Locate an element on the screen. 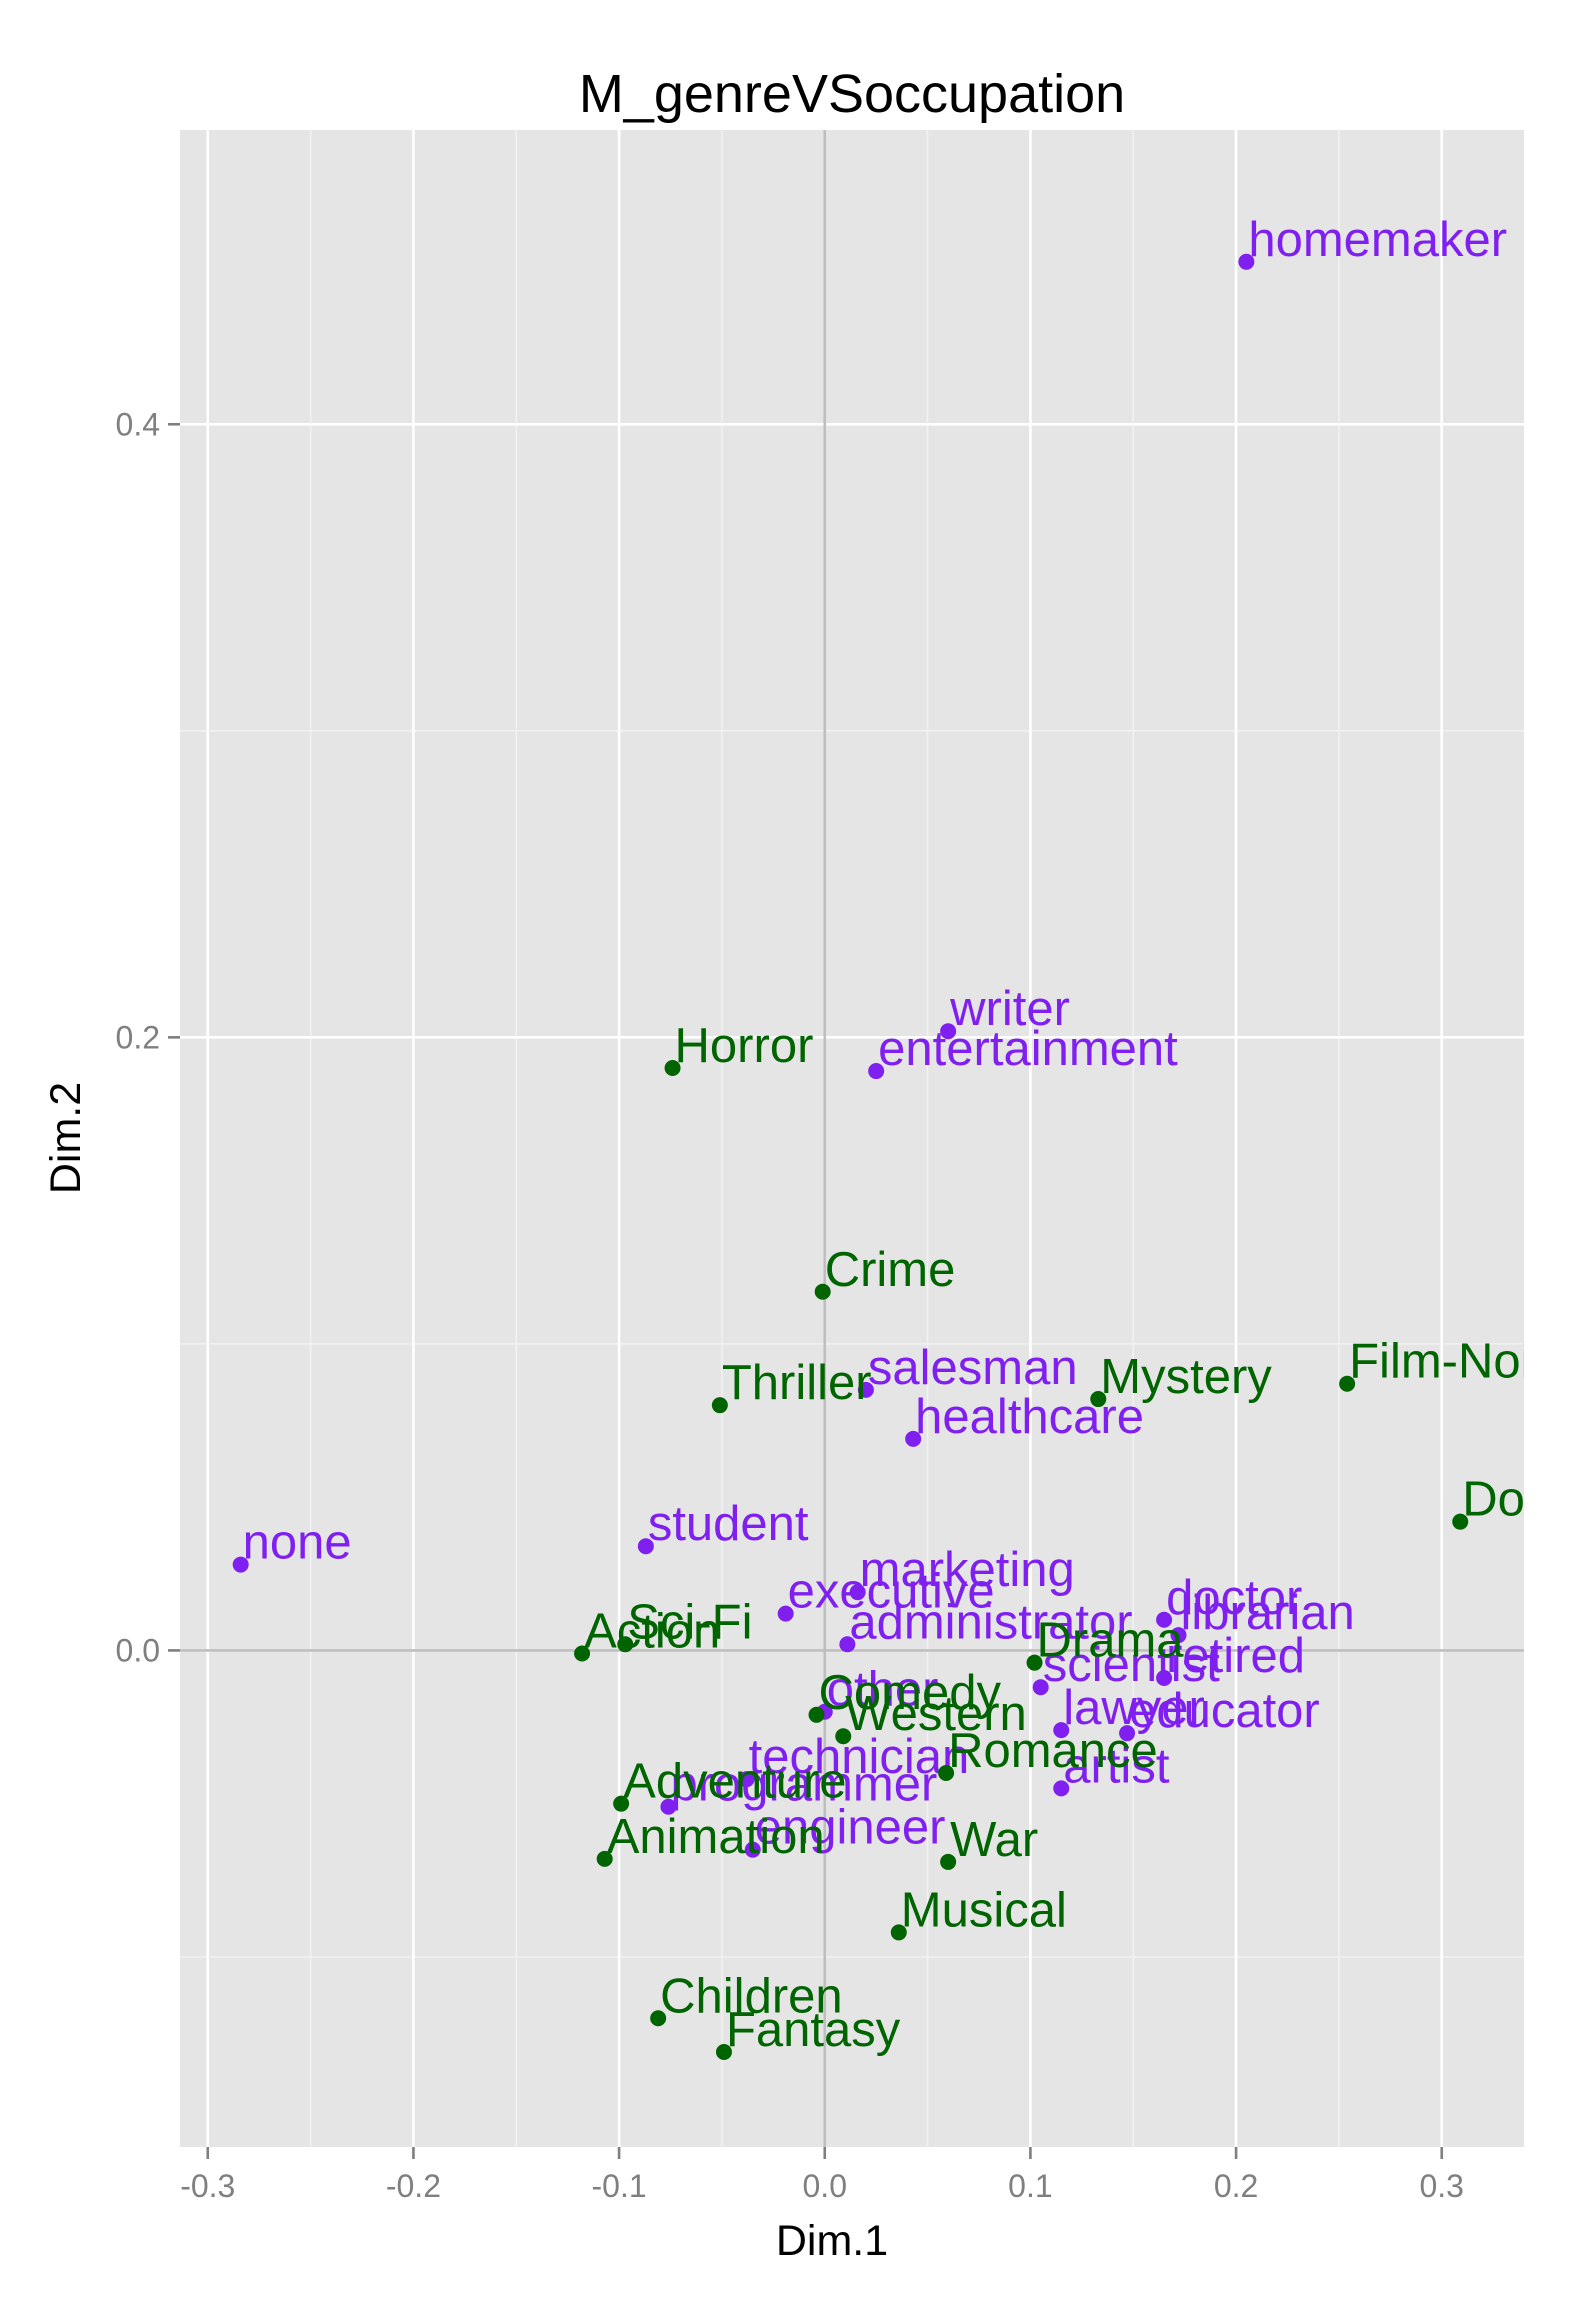 This screenshot has width=1587, height=2304. data-label: Adventure is located at coordinates (734, 1782).